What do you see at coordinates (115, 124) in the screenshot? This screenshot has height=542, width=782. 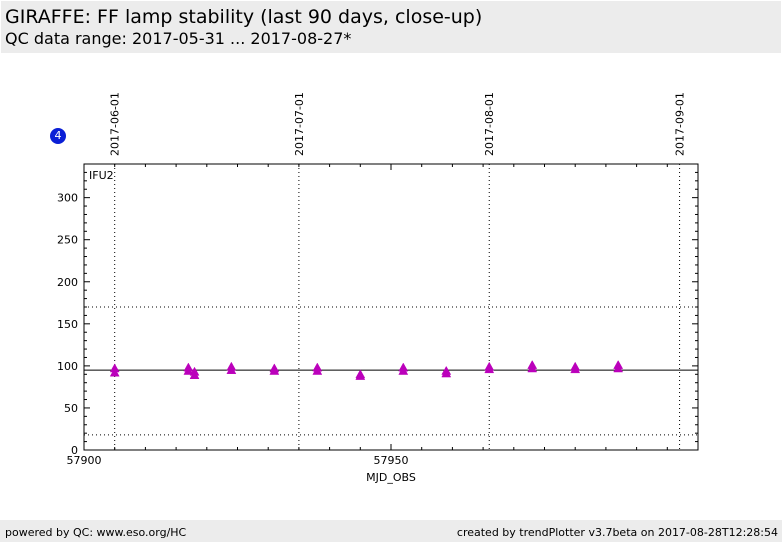 I see `date-tick-label: 2017-06-01` at bounding box center [115, 124].